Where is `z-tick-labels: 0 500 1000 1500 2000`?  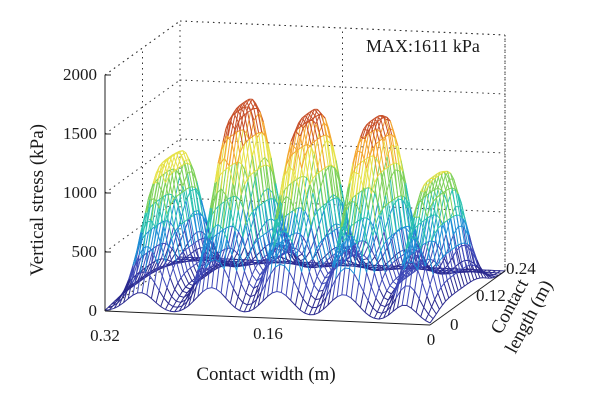 z-tick-labels: 0 500 1000 1500 2000 is located at coordinates (80, 192).